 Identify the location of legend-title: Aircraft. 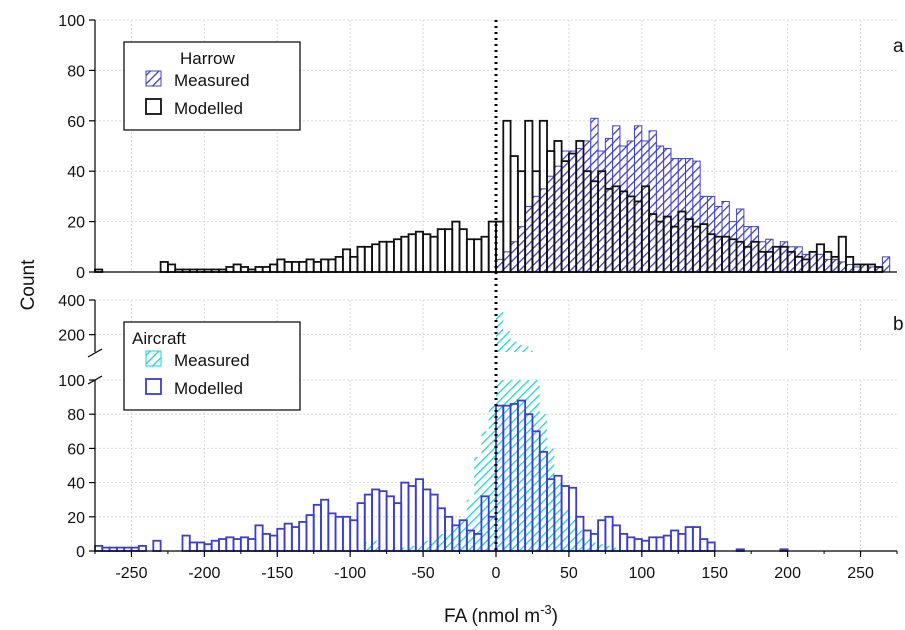
(159, 338).